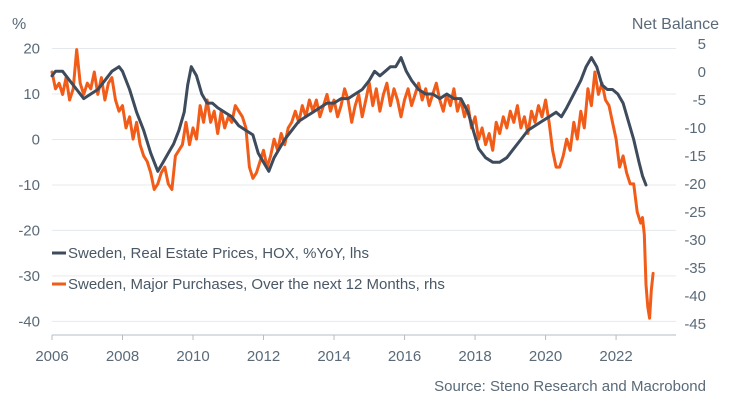  I want to click on right-tick-label: 5, so click(702, 44).